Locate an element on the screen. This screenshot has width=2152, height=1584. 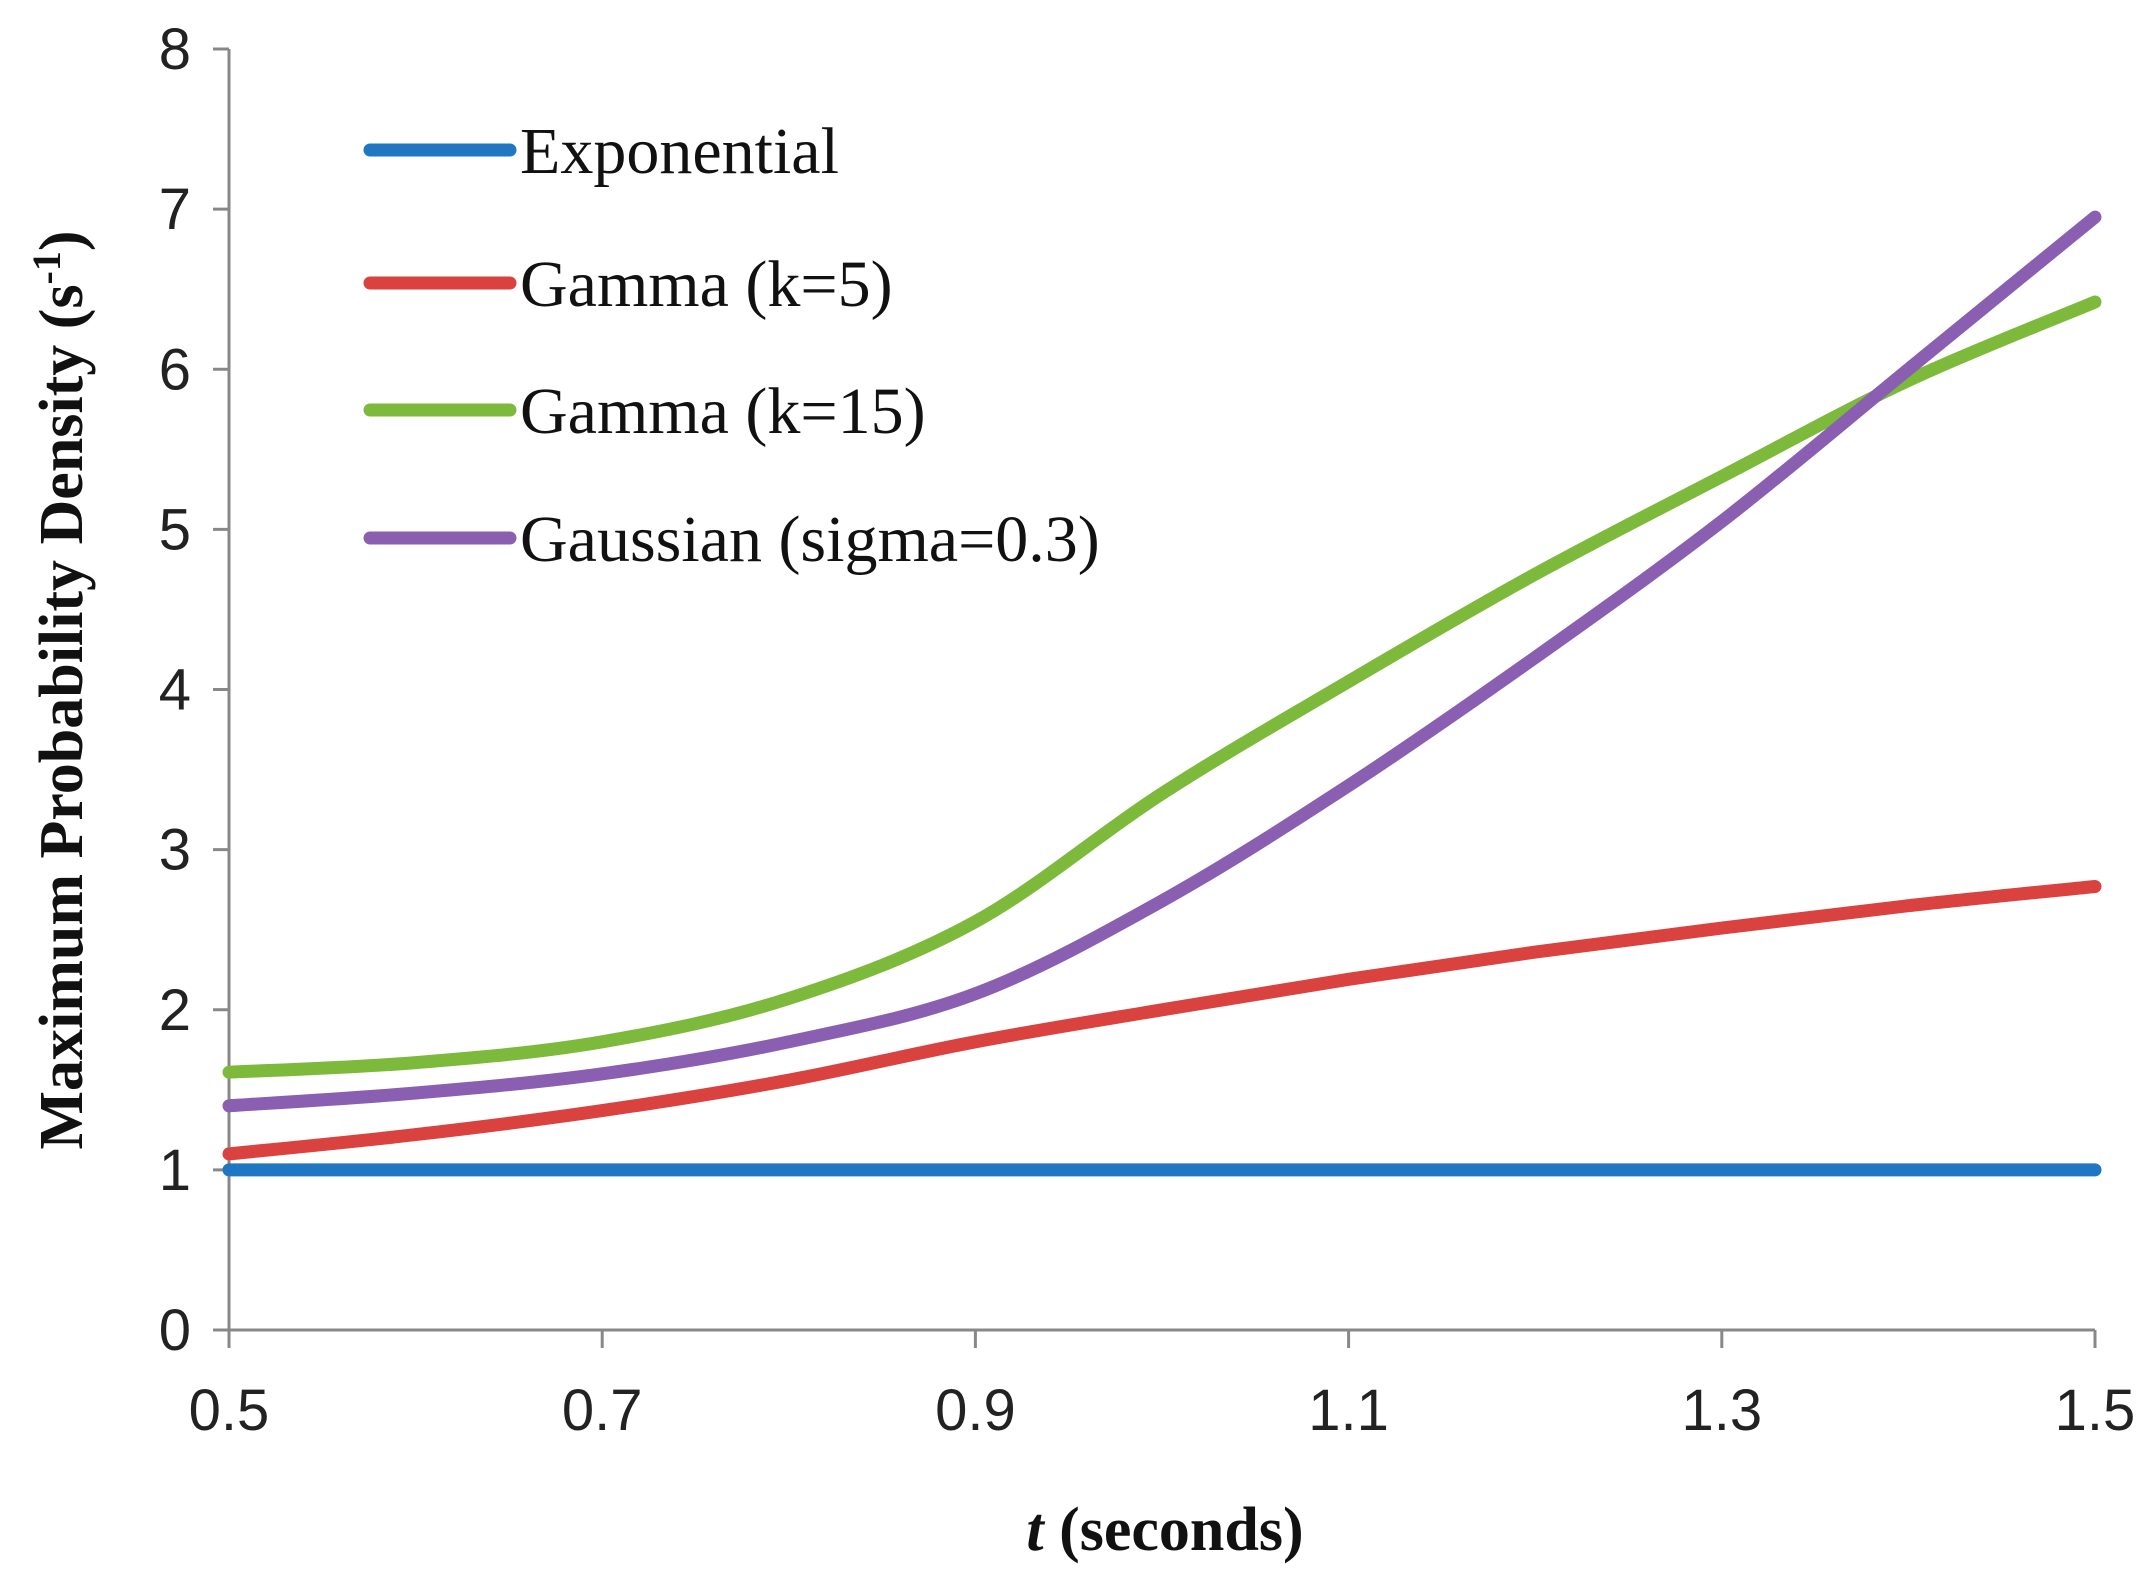
y-axis-ticks: 0 1 2 3 4 5 6 7 8 is located at coordinates (194, 690).